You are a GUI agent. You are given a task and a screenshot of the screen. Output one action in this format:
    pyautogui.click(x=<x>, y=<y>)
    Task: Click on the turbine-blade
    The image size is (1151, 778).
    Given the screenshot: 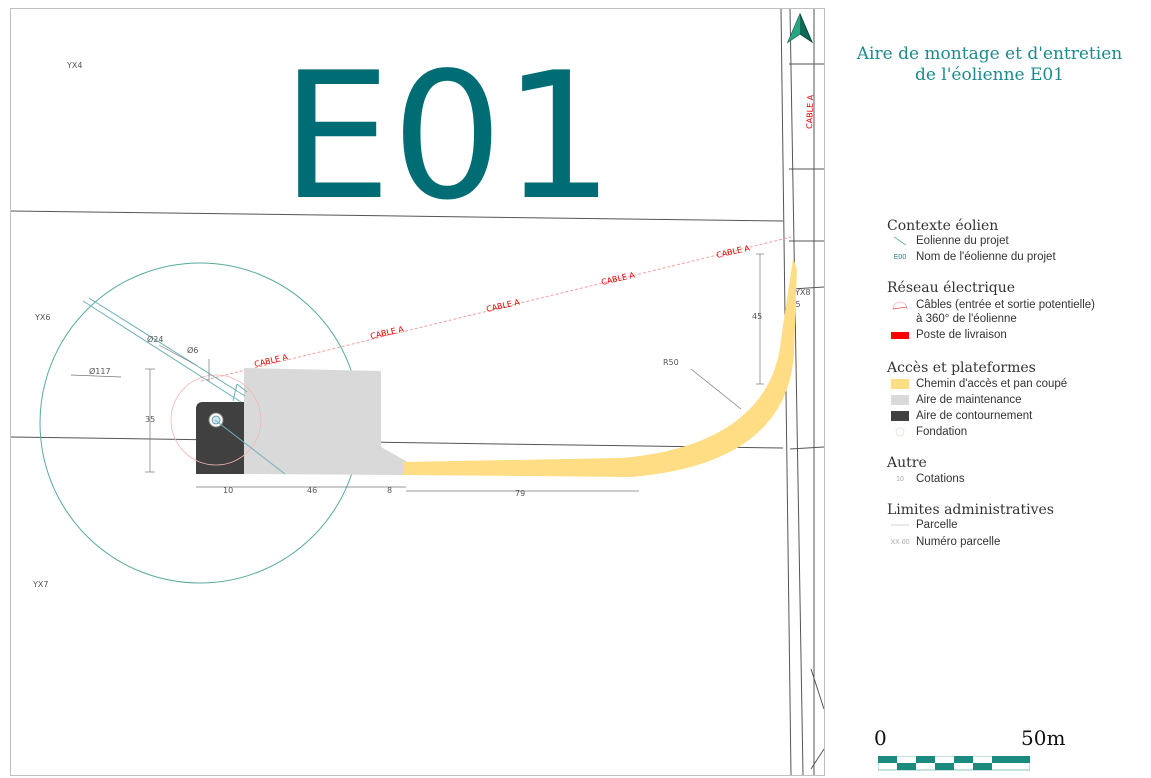 What is the action you would take?
    pyautogui.click(x=184, y=386)
    